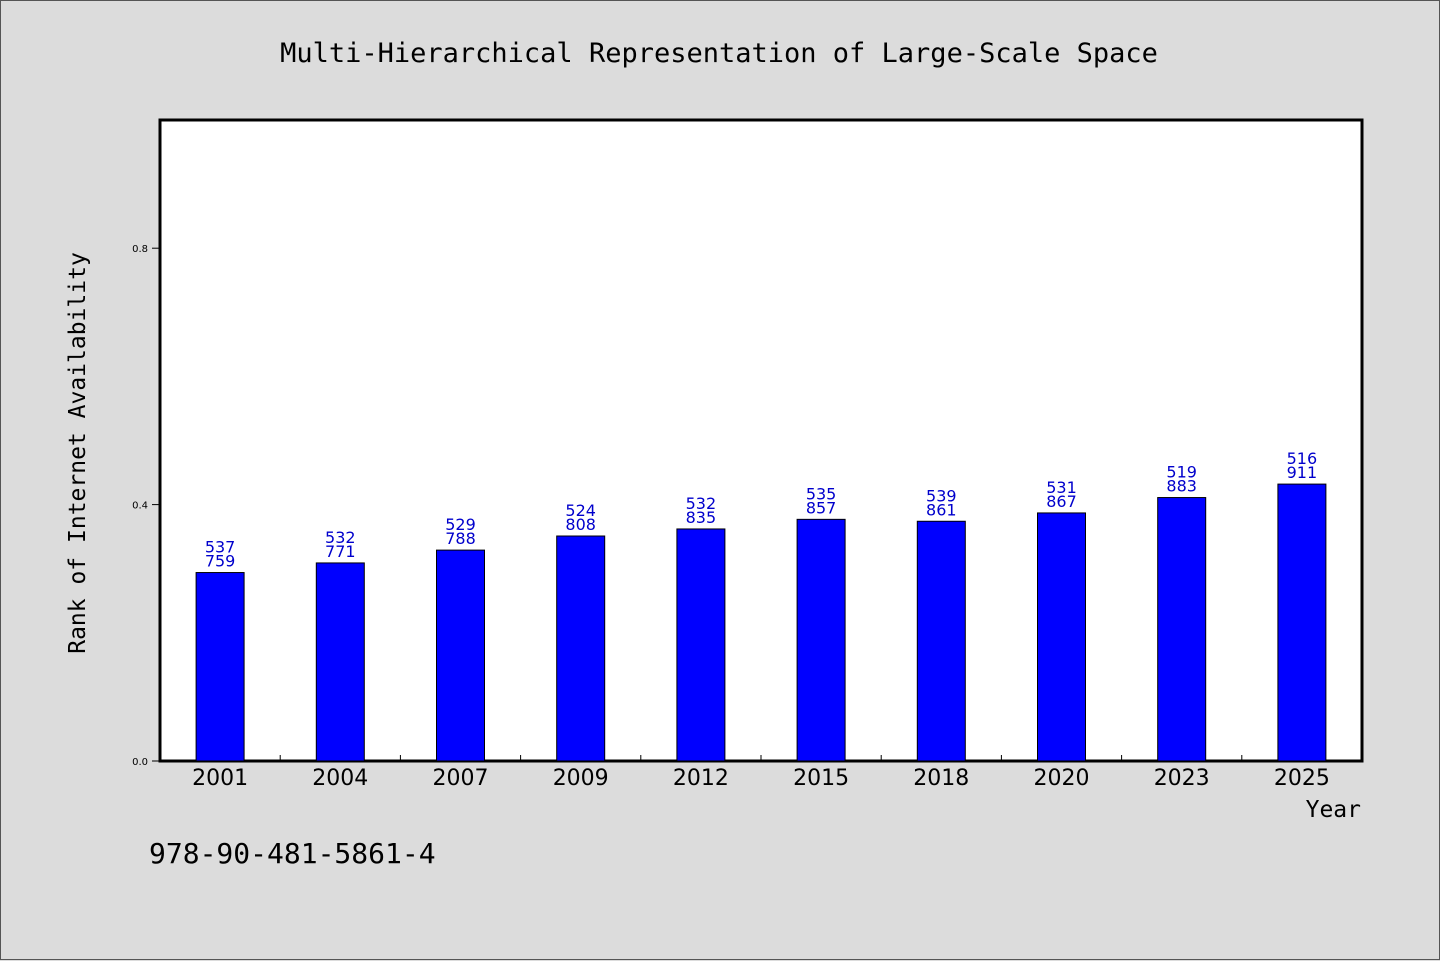  Describe the element at coordinates (140, 249) in the screenshot. I see `y-tick-label: 0.8` at that location.